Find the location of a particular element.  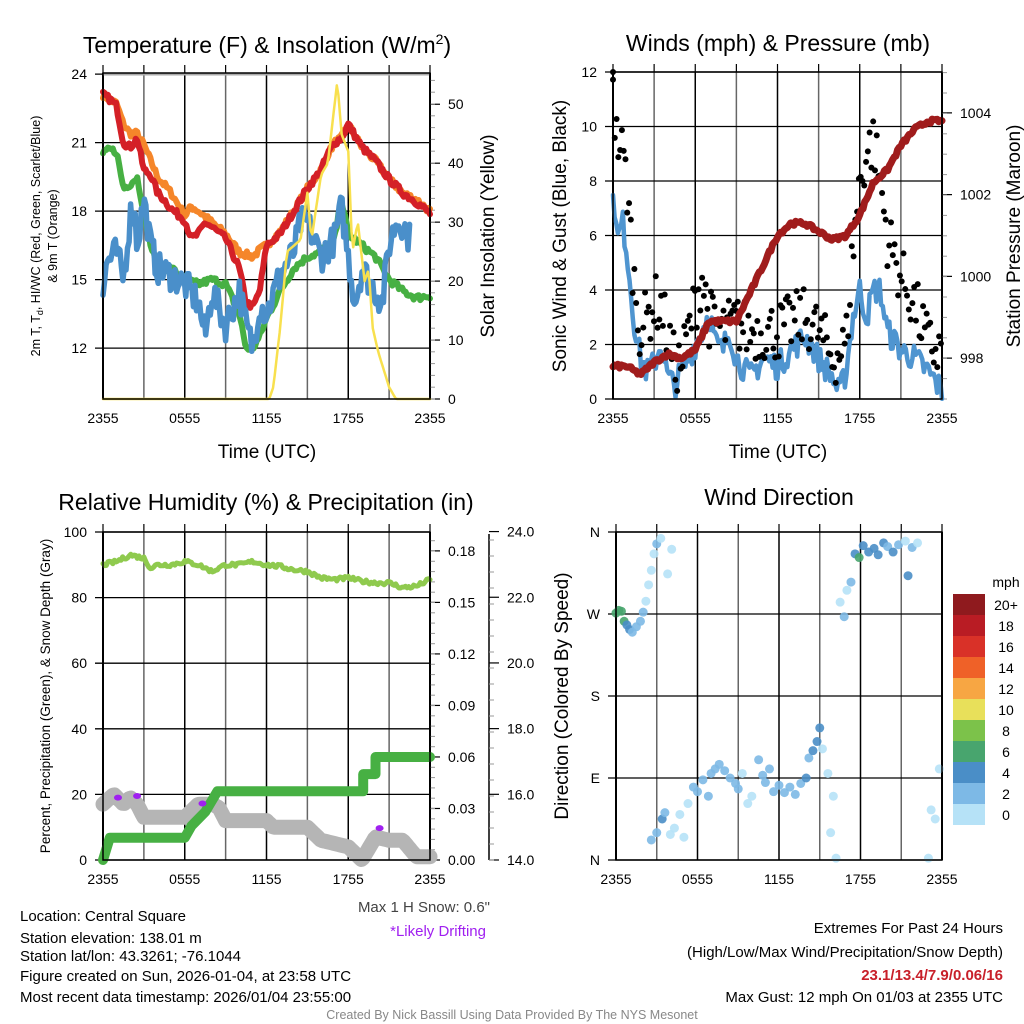

legend-label: 14 is located at coordinates (1006, 668).